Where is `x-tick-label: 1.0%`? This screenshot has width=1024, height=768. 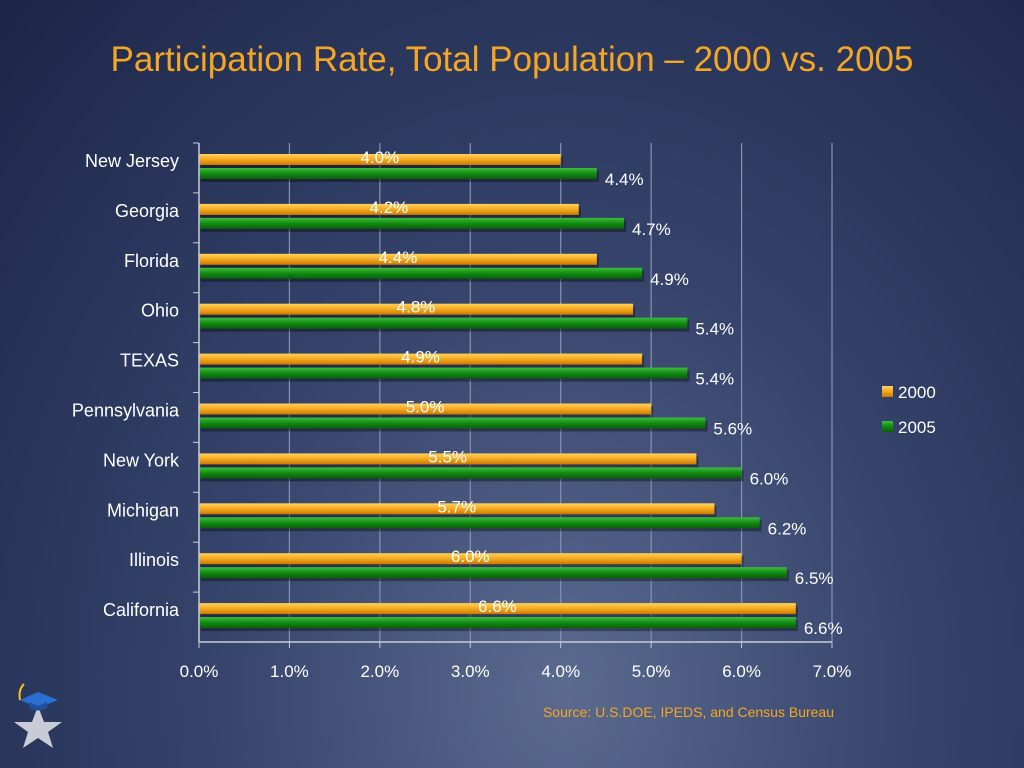
x-tick-label: 1.0% is located at coordinates (289, 671).